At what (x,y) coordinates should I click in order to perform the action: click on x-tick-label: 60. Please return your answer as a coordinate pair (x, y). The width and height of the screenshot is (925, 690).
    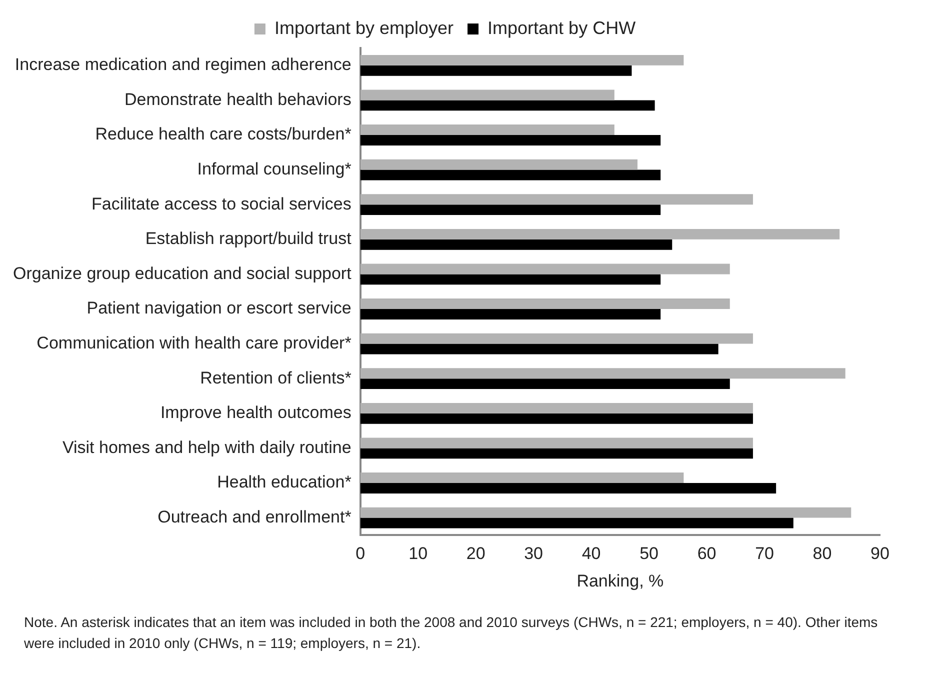
    Looking at the image, I should click on (706, 554).